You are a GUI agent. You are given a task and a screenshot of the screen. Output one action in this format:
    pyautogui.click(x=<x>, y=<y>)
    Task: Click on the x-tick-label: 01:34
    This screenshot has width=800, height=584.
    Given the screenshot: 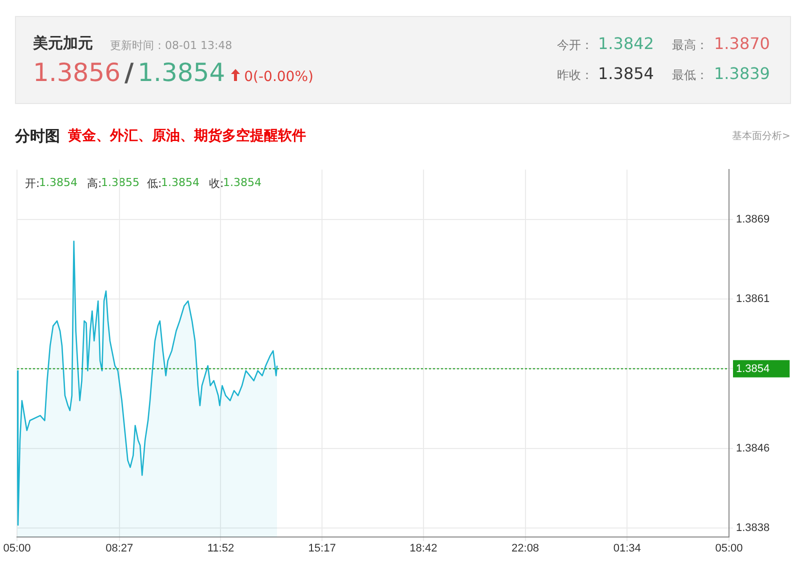 What is the action you would take?
    pyautogui.click(x=627, y=548)
    